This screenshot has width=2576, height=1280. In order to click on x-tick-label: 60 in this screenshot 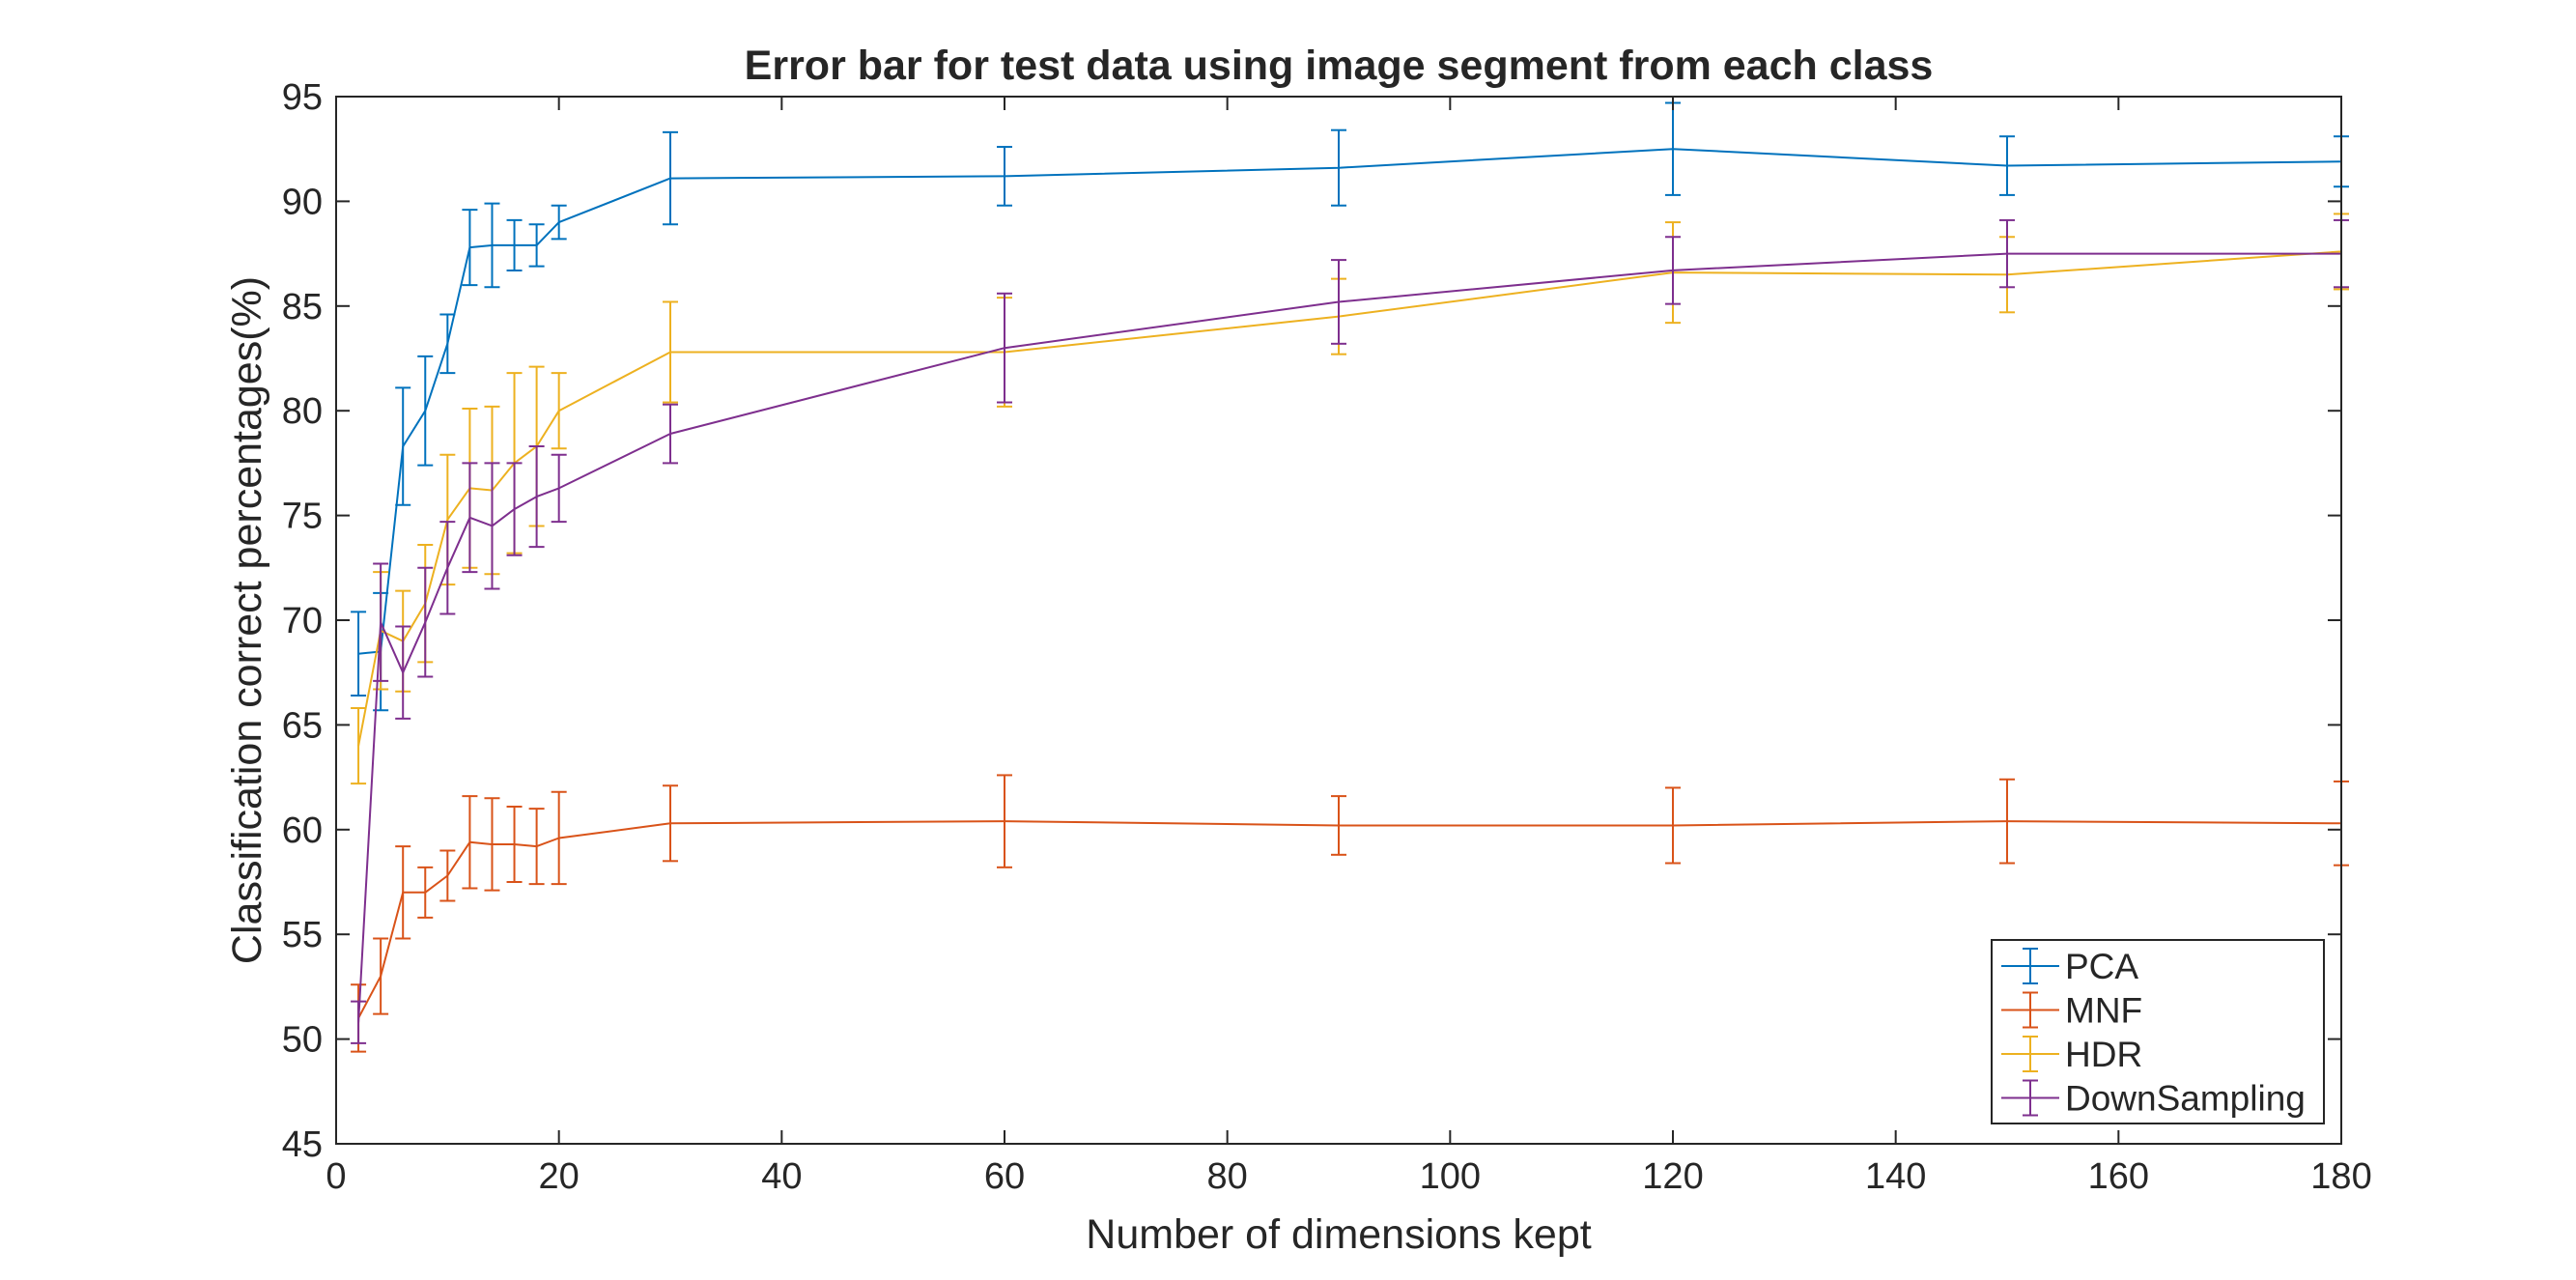, I will do `click(1004, 1176)`.